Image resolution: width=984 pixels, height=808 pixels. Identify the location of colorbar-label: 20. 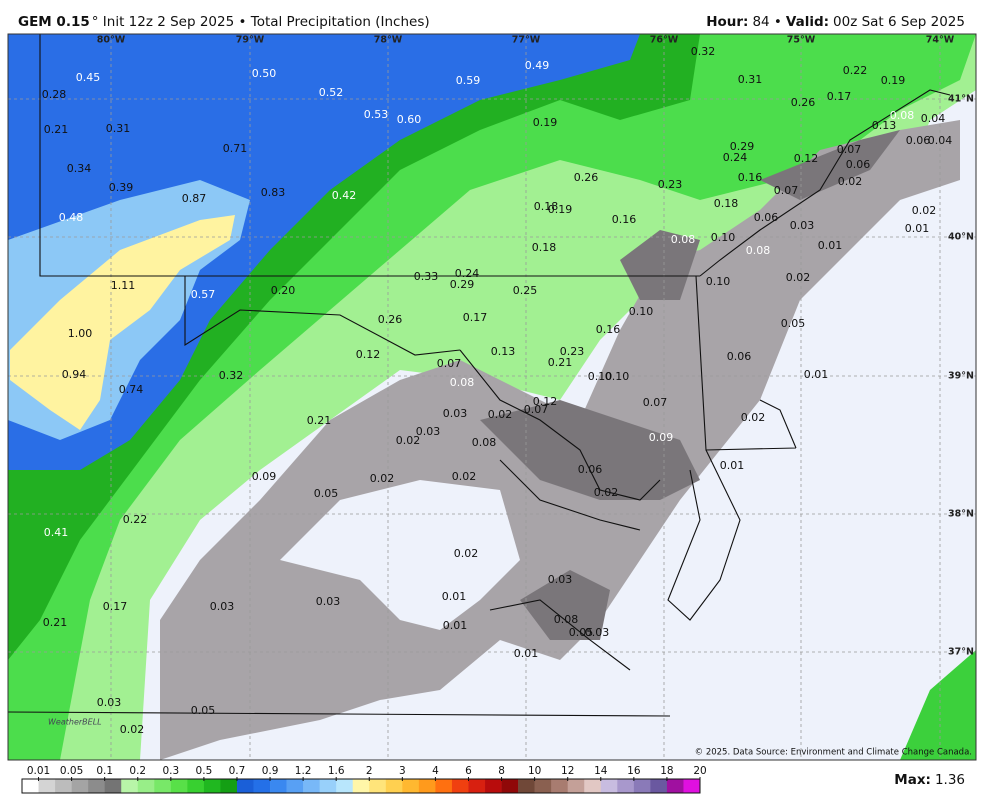
(699, 771).